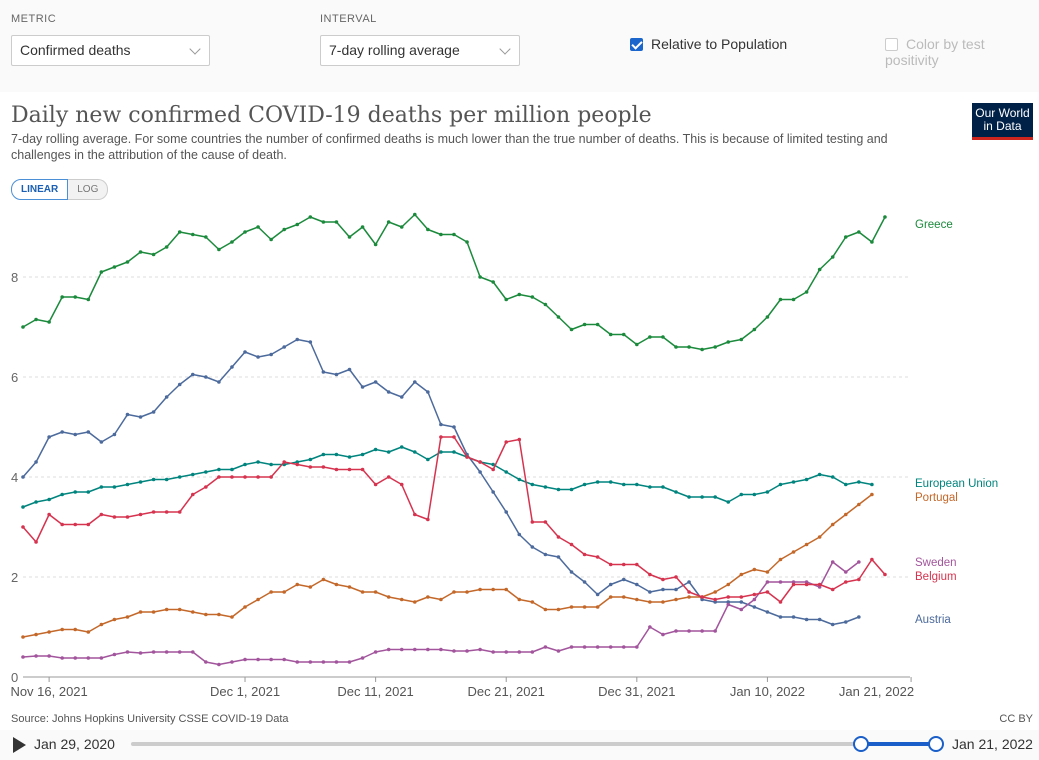 This screenshot has width=1039, height=760. What do you see at coordinates (962, 52) in the screenshot?
I see `color-by-test-positivity-toggle: Color by test positivity` at bounding box center [962, 52].